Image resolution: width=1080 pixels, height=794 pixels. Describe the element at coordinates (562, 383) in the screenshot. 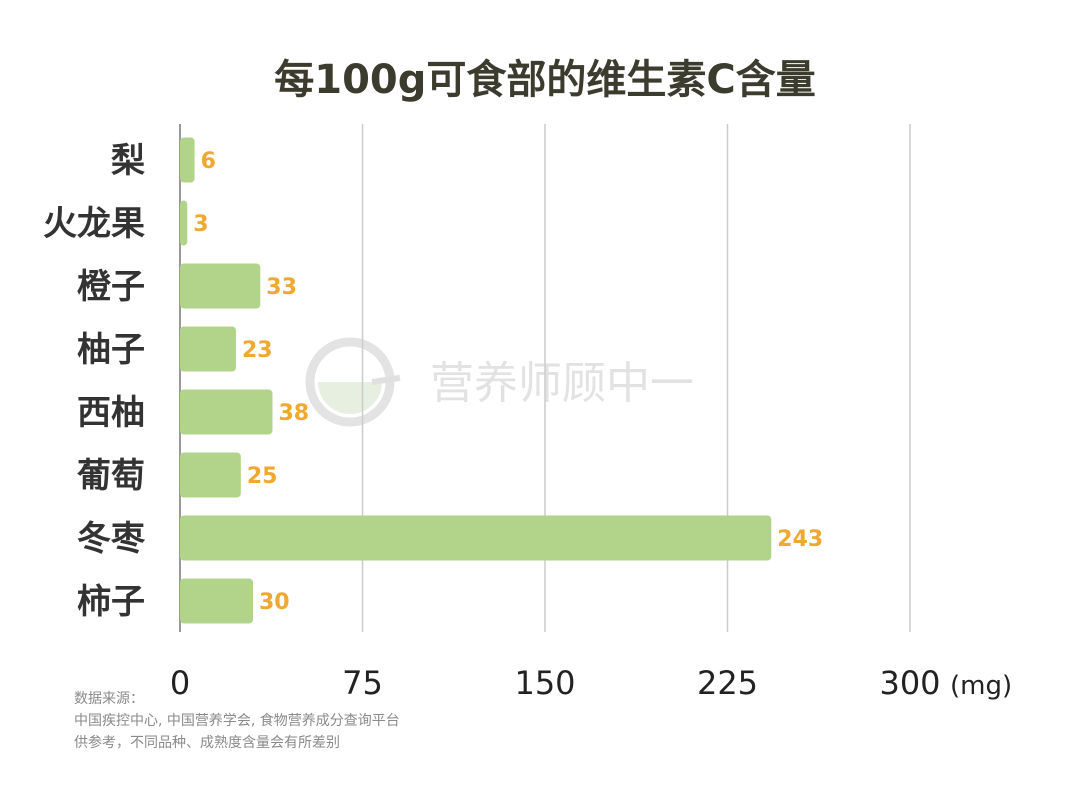

I see `watermark-text: 营养师顾中一` at that location.